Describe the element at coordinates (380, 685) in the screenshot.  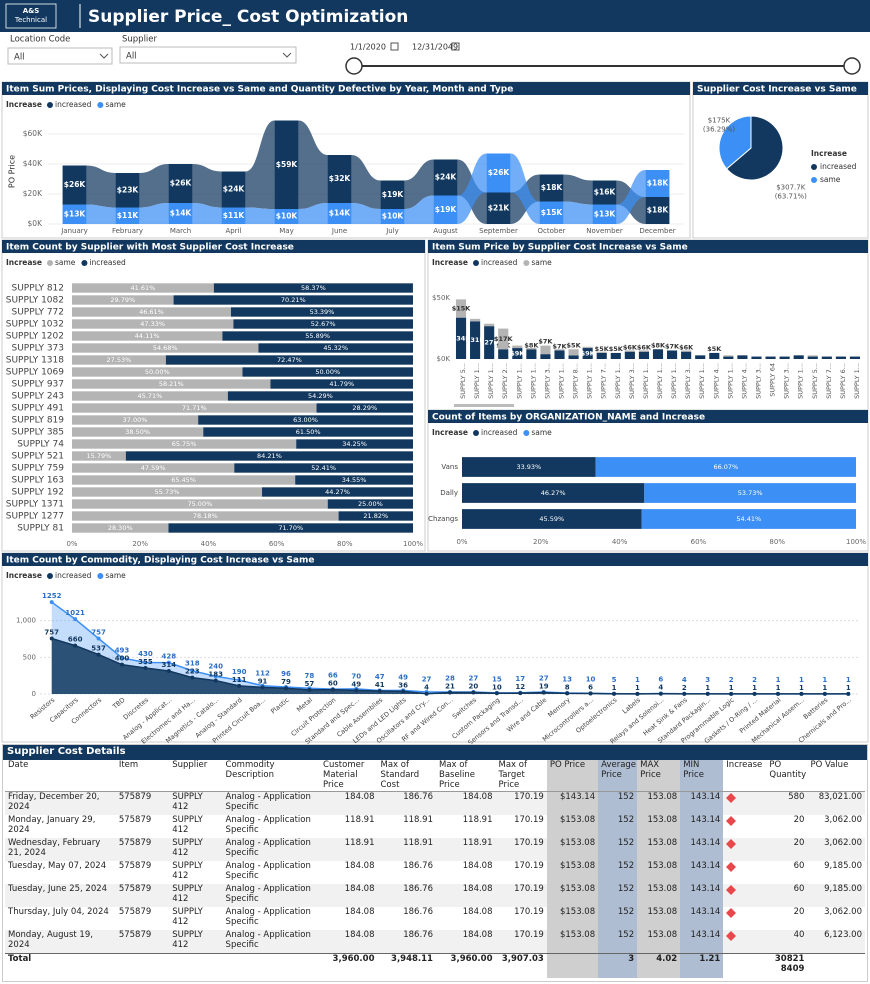
I see `data-label: 41` at that location.